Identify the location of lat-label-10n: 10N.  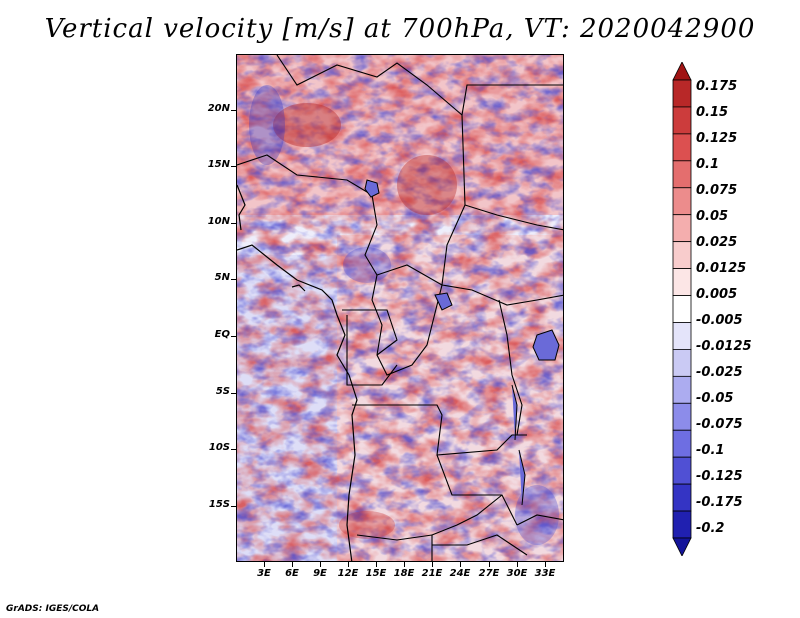
(218, 221).